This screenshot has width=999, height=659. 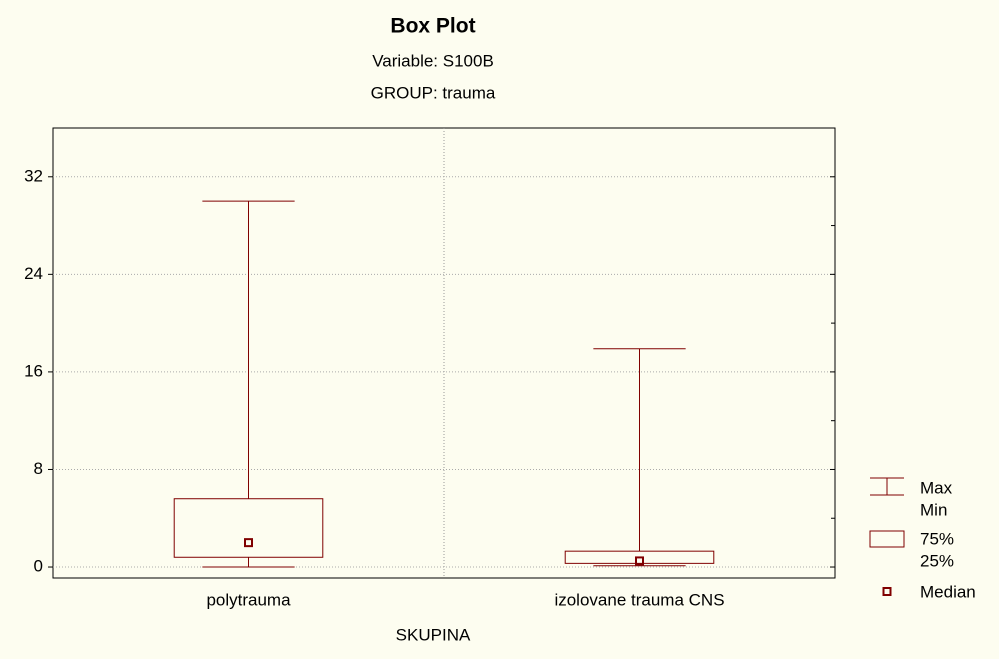 What do you see at coordinates (38, 566) in the screenshot?
I see `y-tick-label: 0` at bounding box center [38, 566].